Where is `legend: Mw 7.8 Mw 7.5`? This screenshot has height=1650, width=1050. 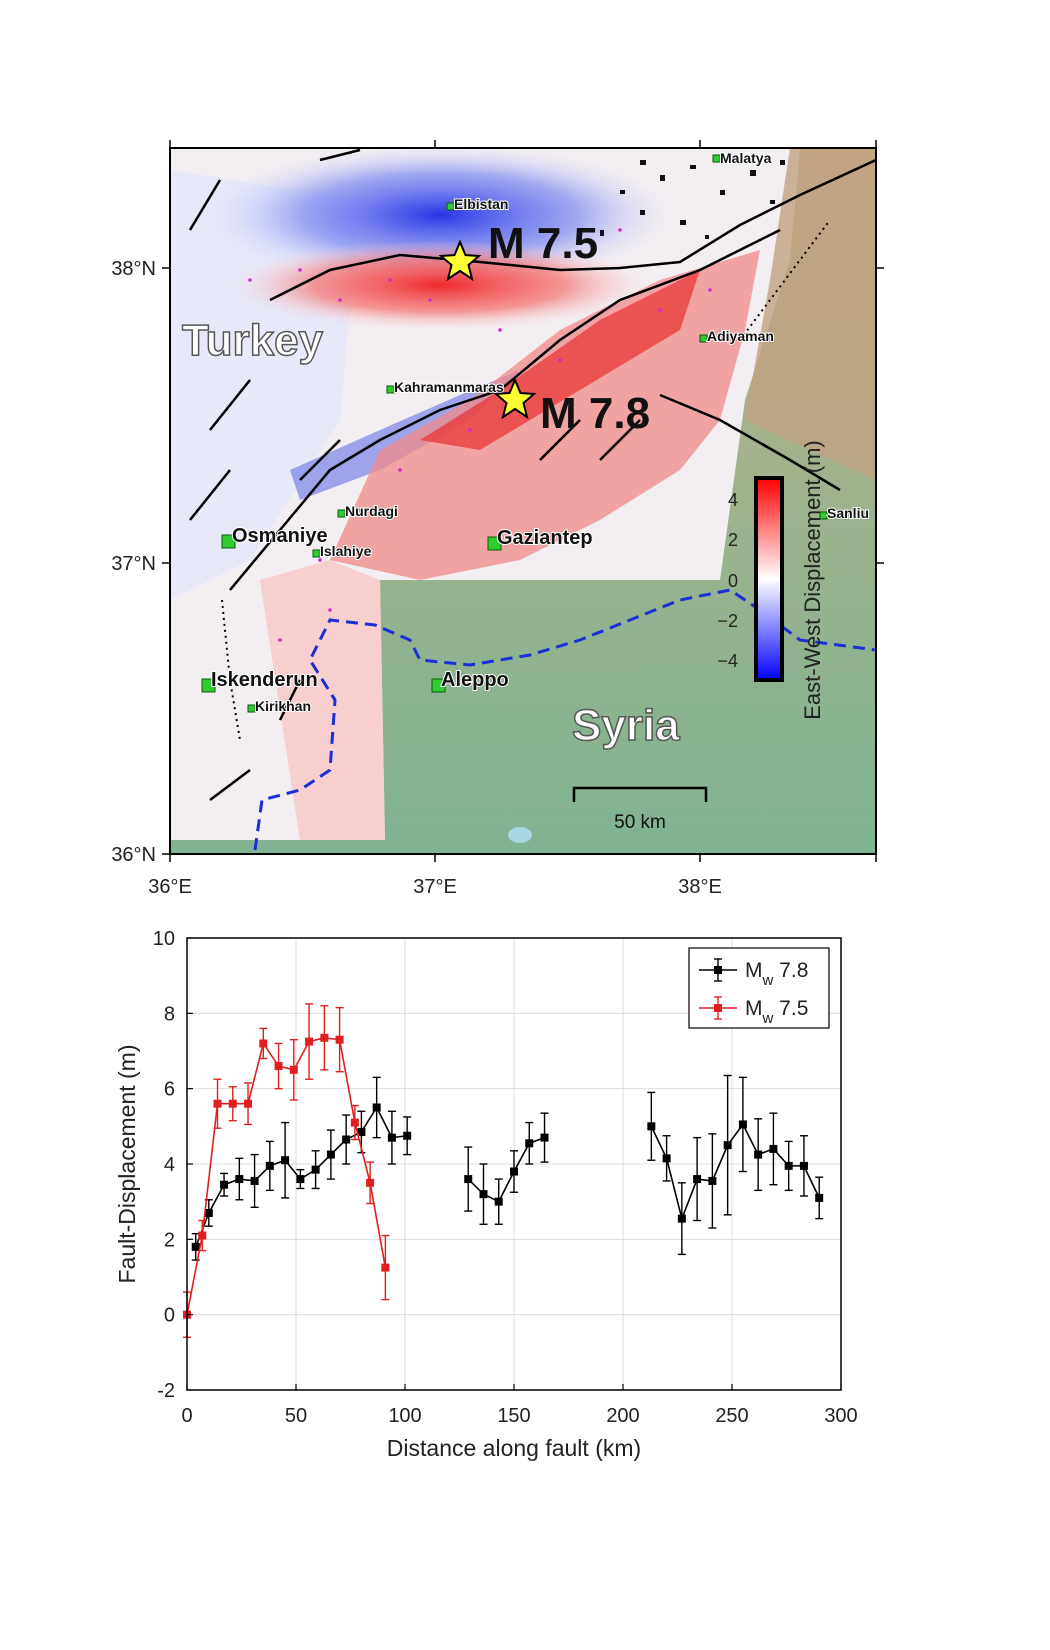 legend: Mw 7.8 Mw 7.5 is located at coordinates (759, 988).